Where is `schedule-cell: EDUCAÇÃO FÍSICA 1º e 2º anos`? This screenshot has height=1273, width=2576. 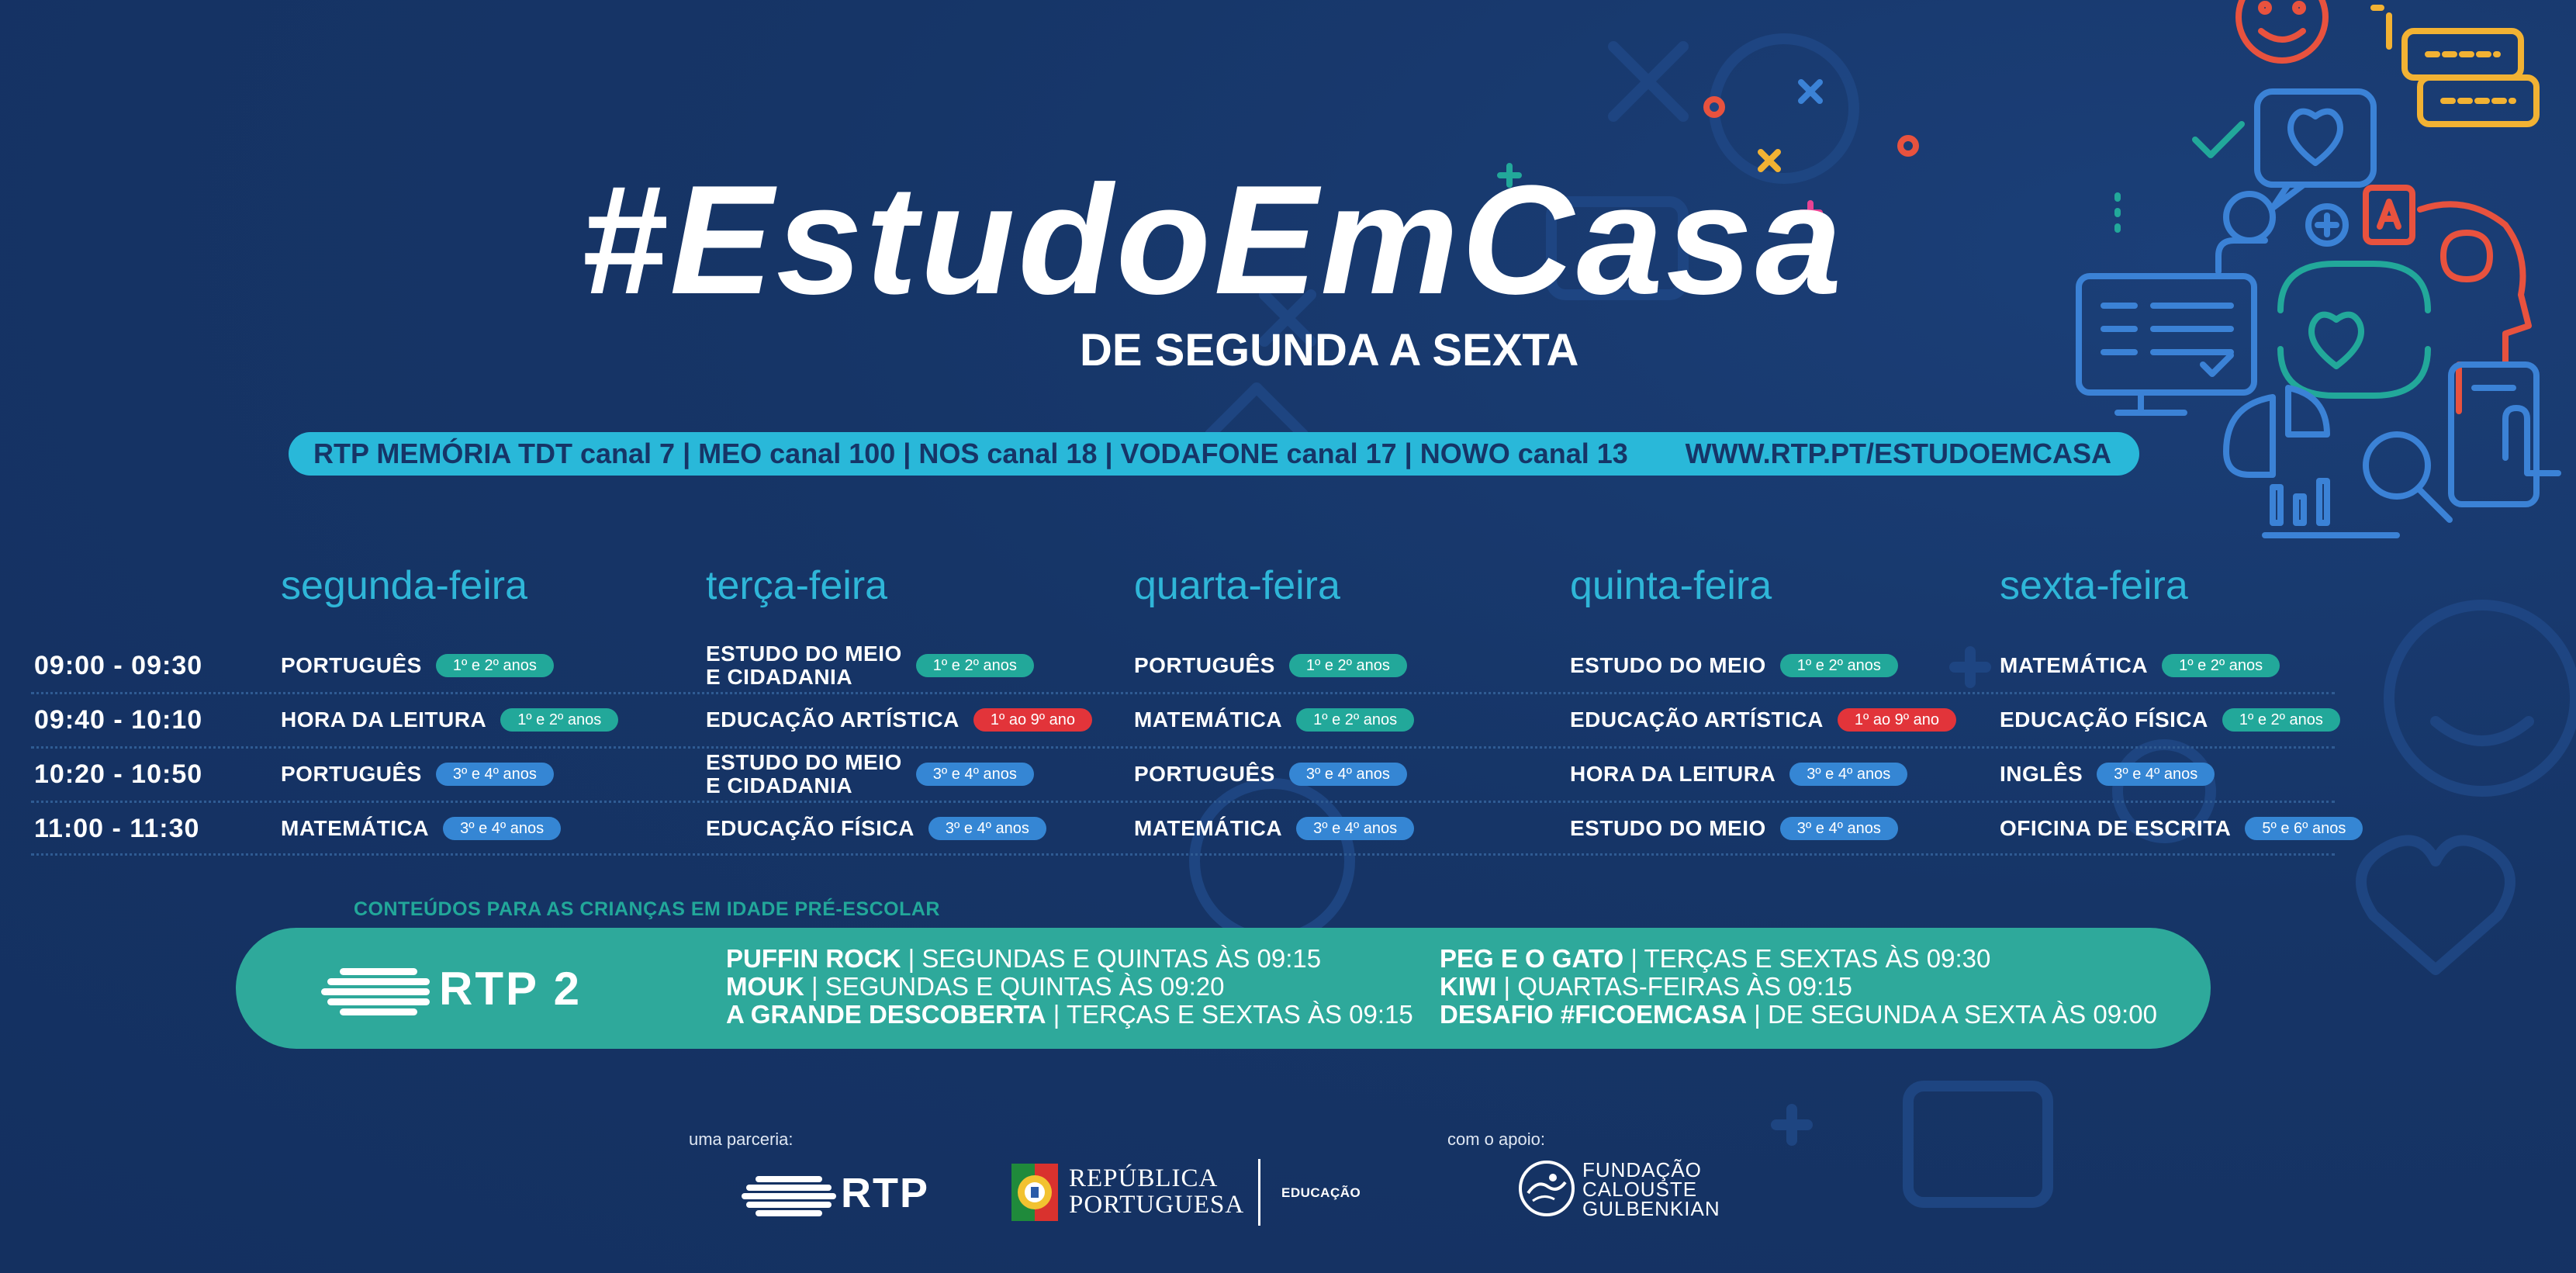 schedule-cell: EDUCAÇÃO FÍSICA 1º e 2º anos is located at coordinates (2170, 720).